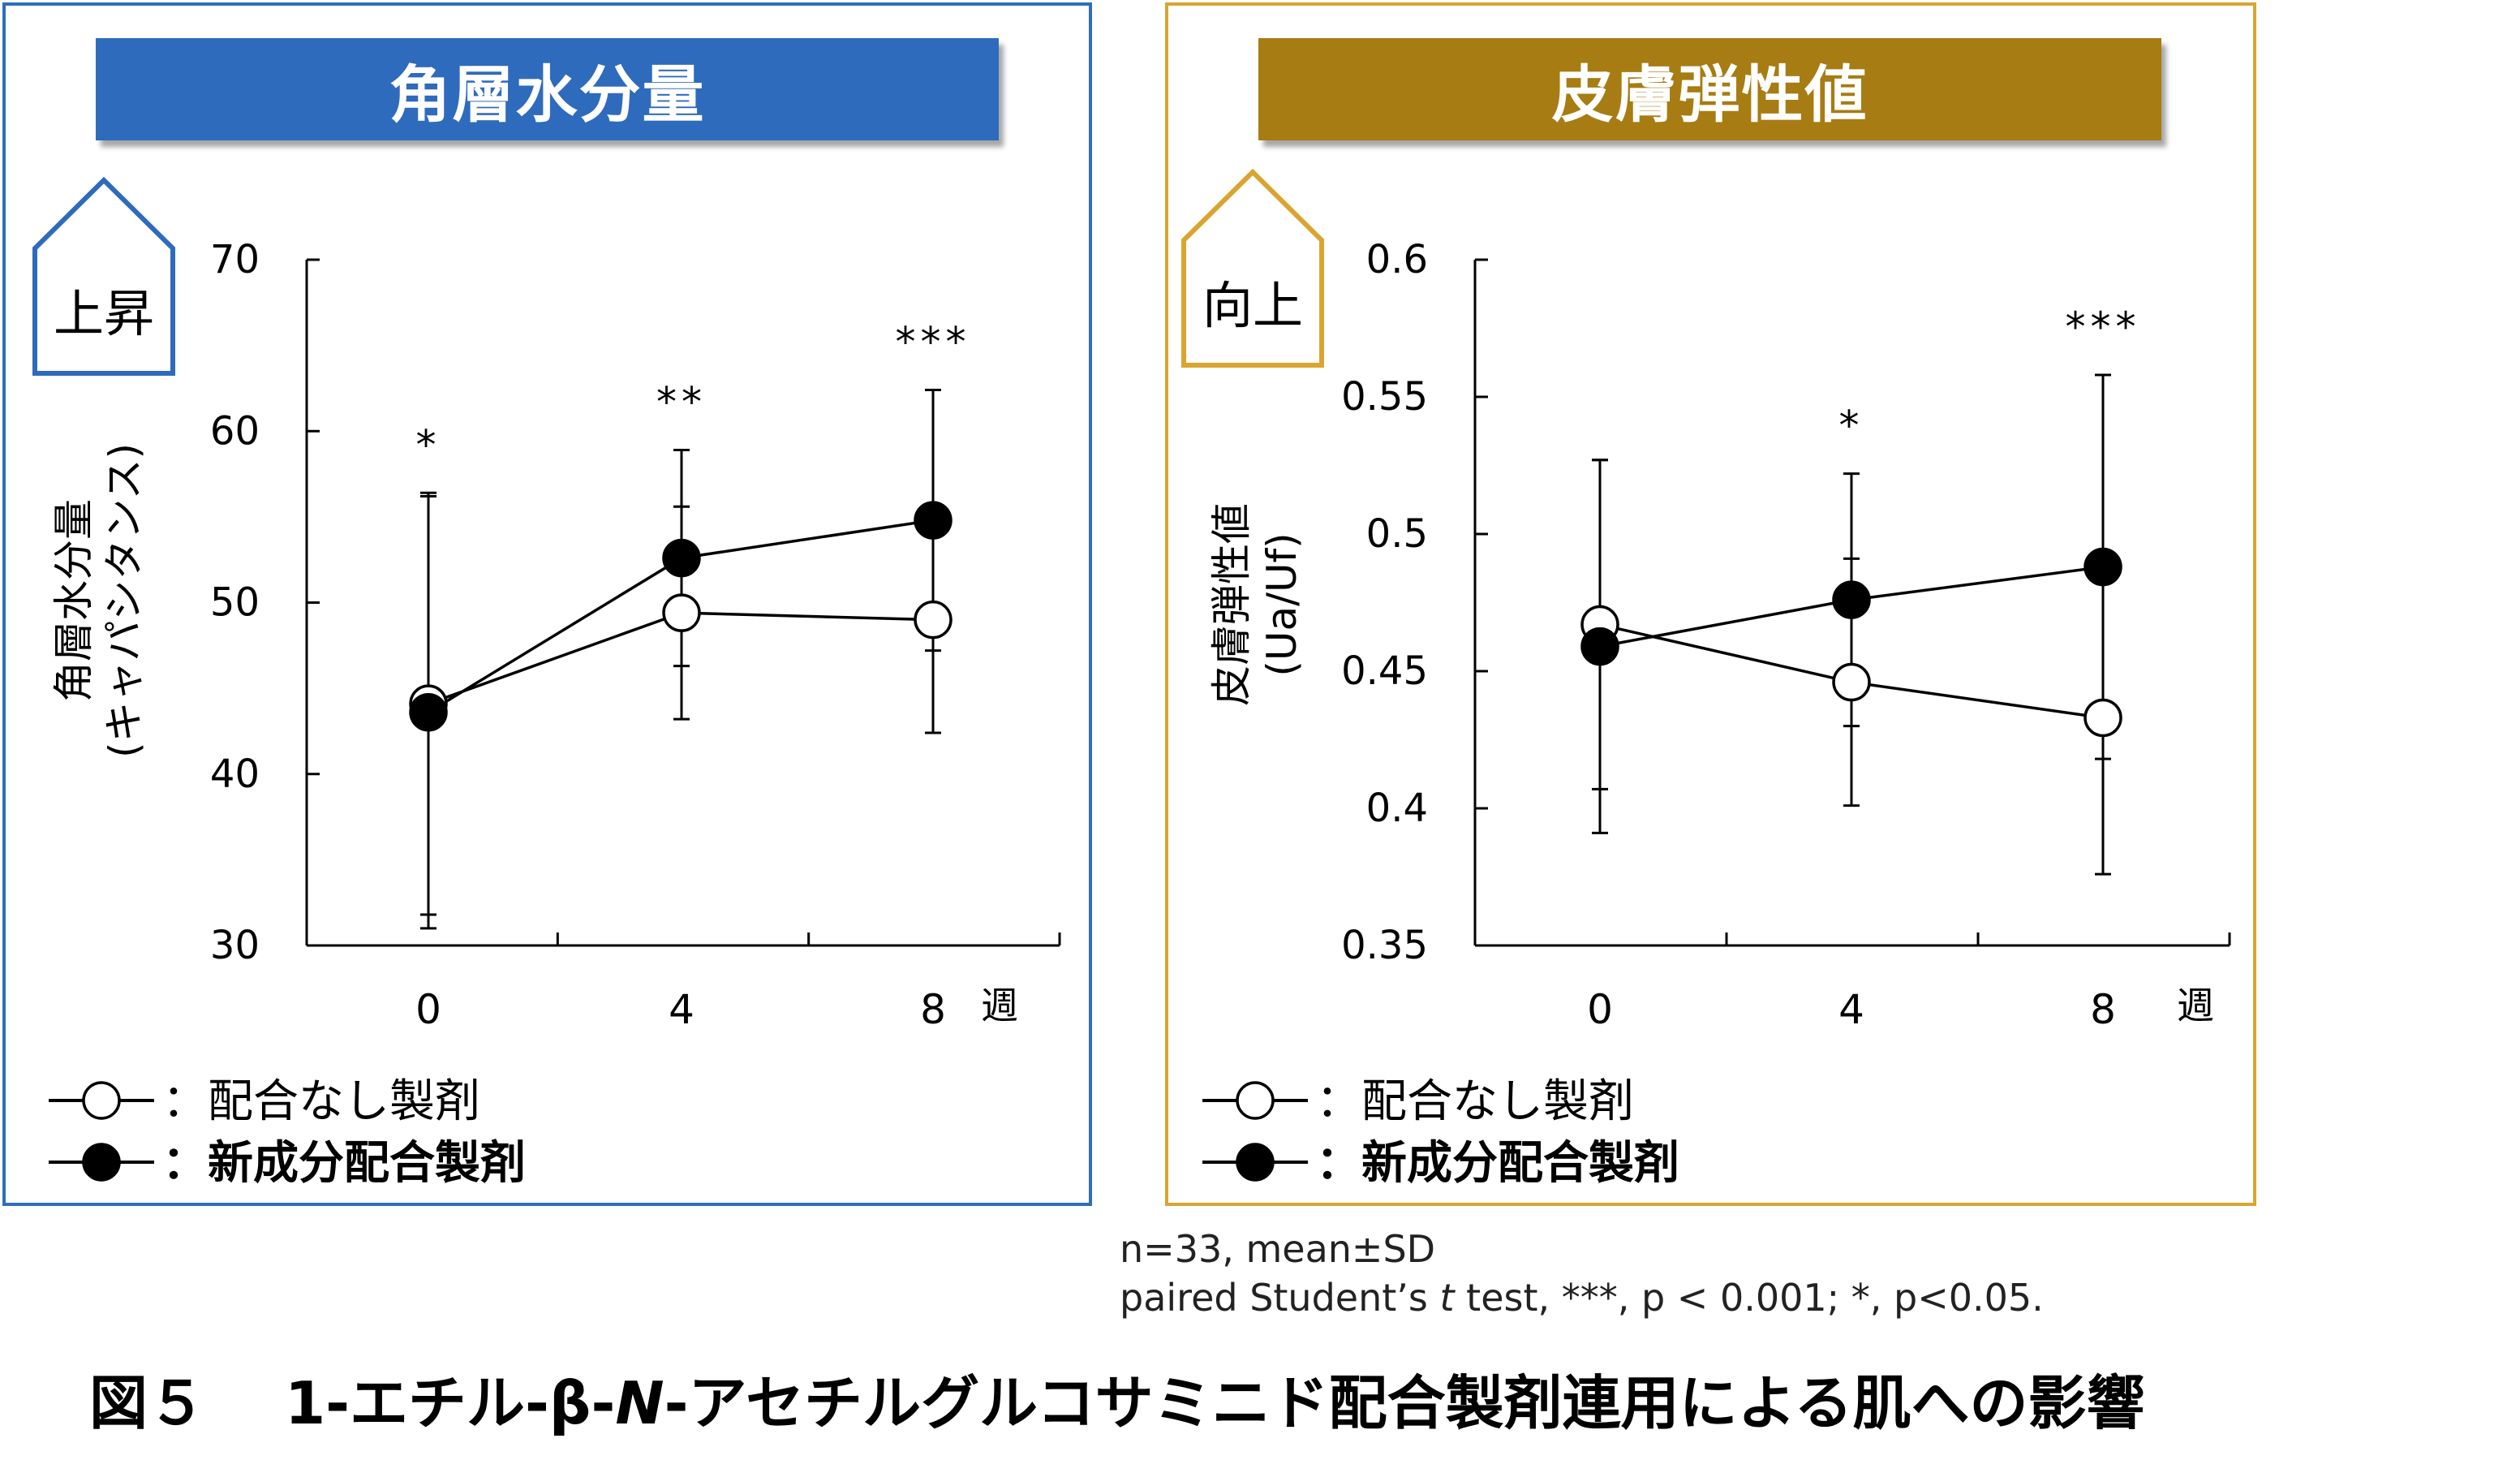 This screenshot has height=1460, width=2520. I want to click on stats-note-n: n=33, mean±SD, so click(1278, 1249).